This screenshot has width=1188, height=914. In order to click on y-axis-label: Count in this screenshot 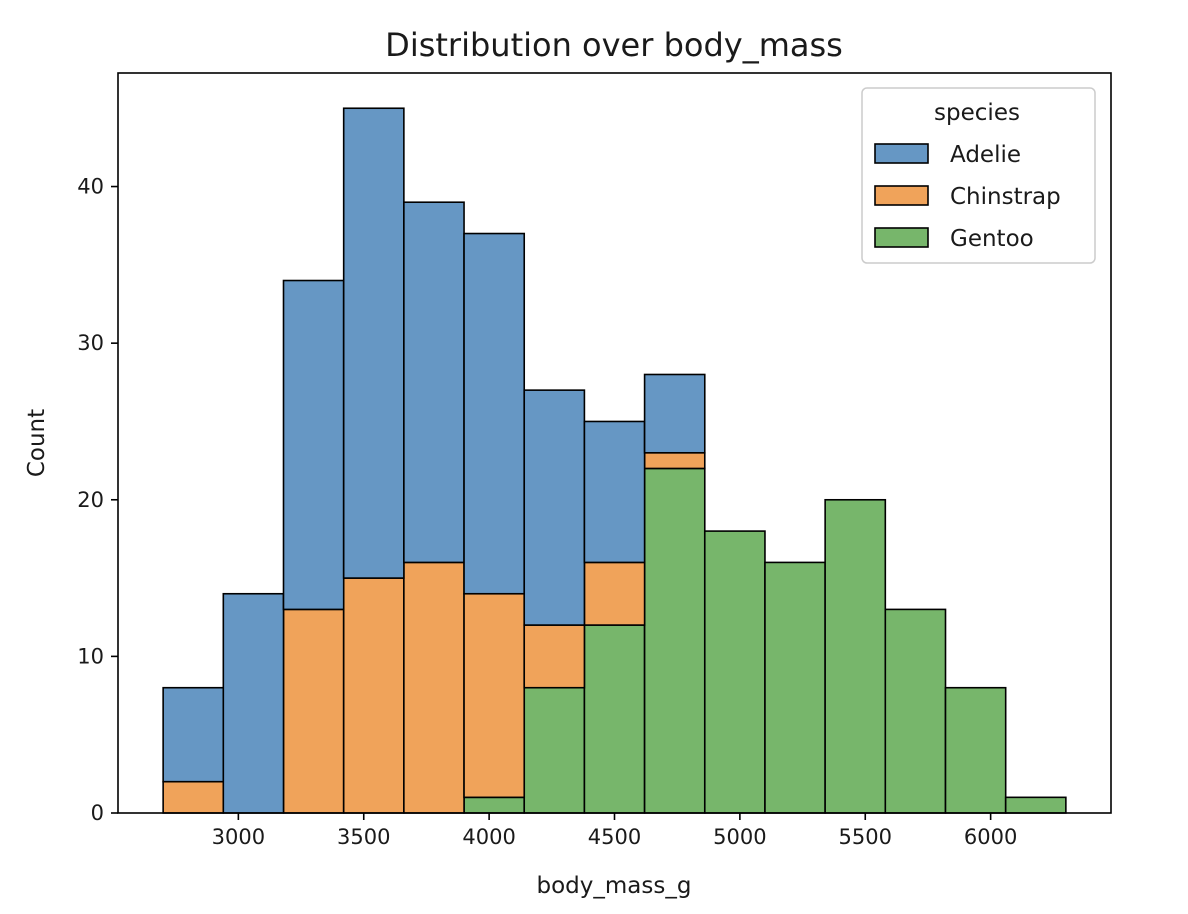, I will do `click(37, 443)`.